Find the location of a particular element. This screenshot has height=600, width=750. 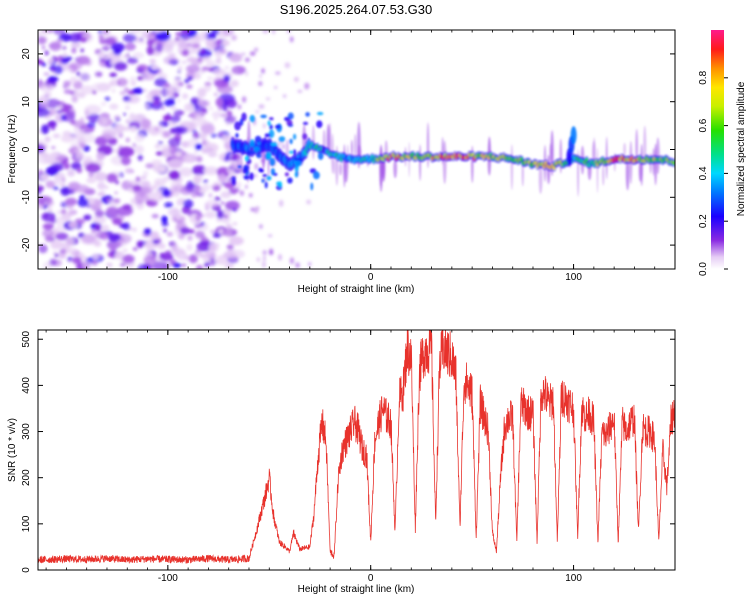

spectrogram-signal-layer is located at coordinates (452, 154).